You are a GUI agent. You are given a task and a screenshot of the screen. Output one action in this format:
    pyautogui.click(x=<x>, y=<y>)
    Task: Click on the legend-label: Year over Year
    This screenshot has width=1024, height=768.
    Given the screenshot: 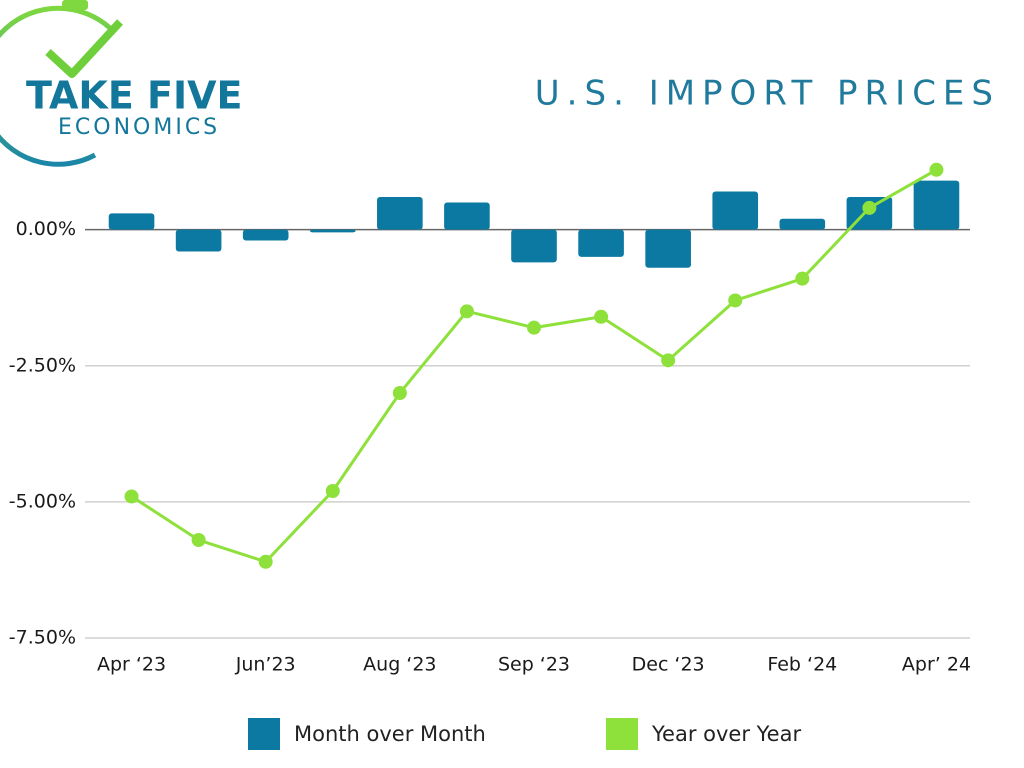 What is the action you would take?
    pyautogui.click(x=726, y=734)
    